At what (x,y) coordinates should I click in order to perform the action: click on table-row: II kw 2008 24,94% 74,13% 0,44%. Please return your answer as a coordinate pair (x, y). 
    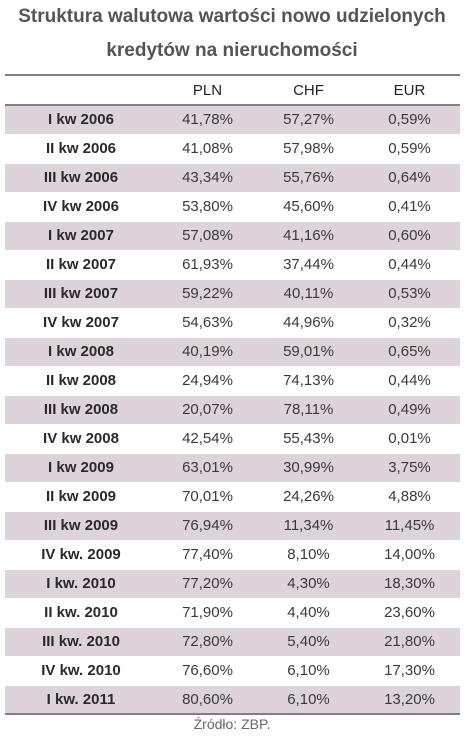
    Looking at the image, I should click on (232, 381).